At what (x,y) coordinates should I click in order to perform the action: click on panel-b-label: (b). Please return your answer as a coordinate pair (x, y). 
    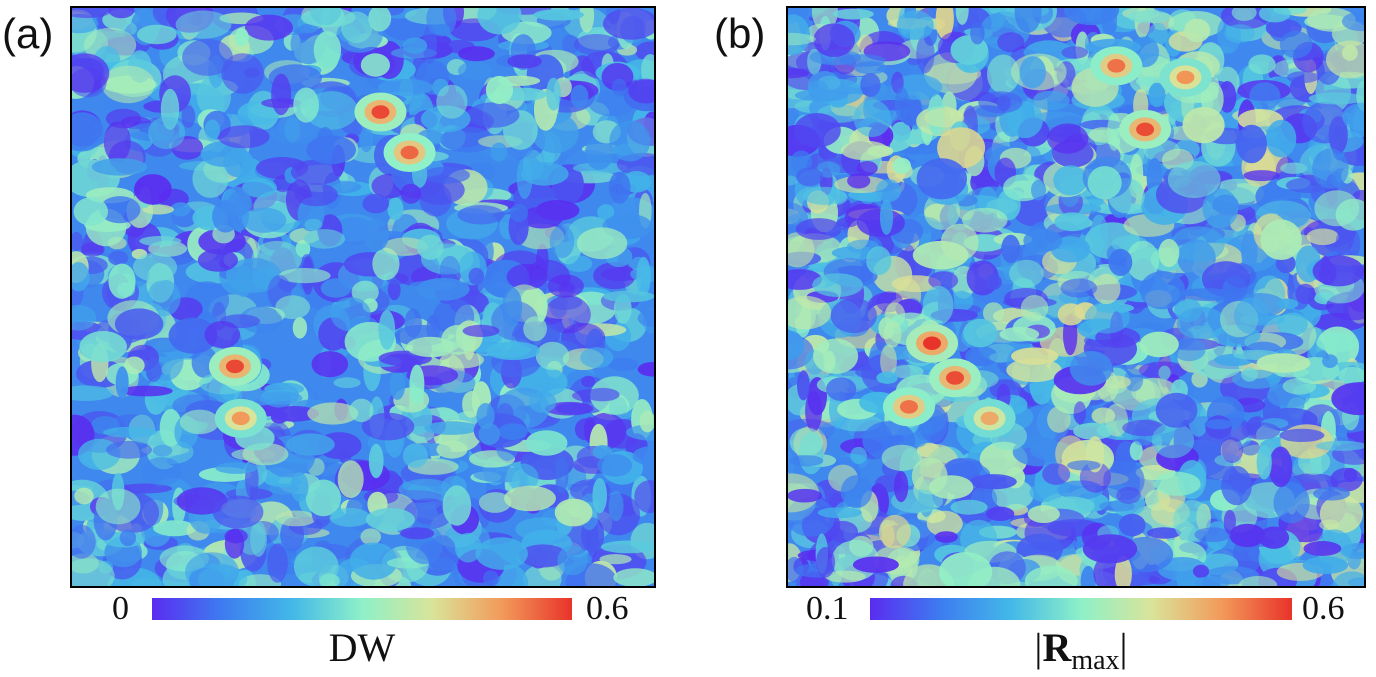
    Looking at the image, I should click on (740, 33).